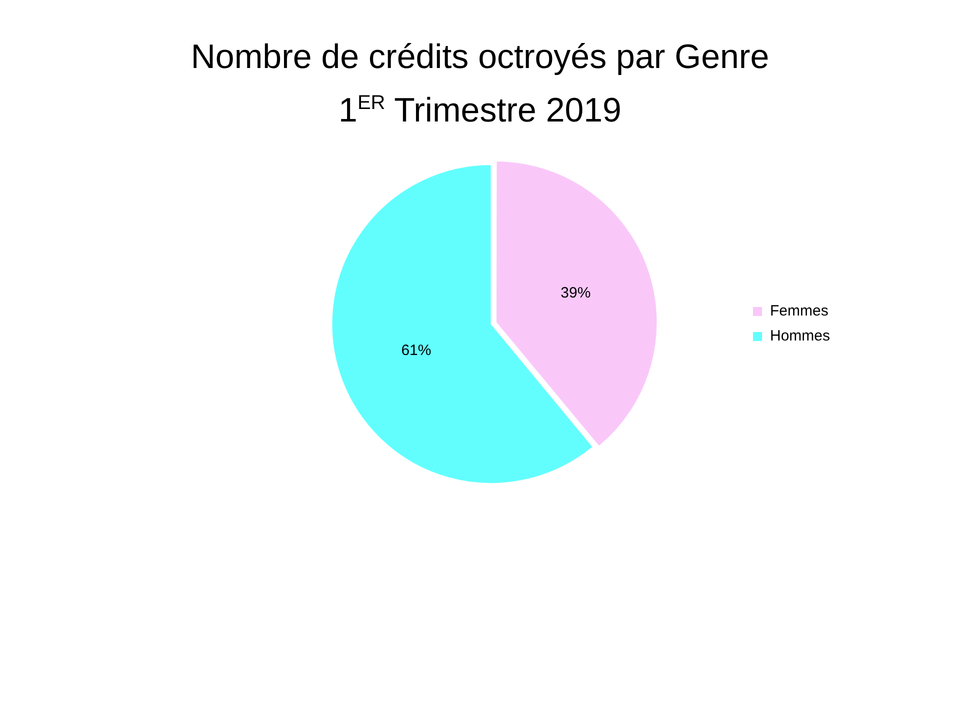 The height and width of the screenshot is (720, 960). I want to click on data-label: 39%, so click(575, 293).